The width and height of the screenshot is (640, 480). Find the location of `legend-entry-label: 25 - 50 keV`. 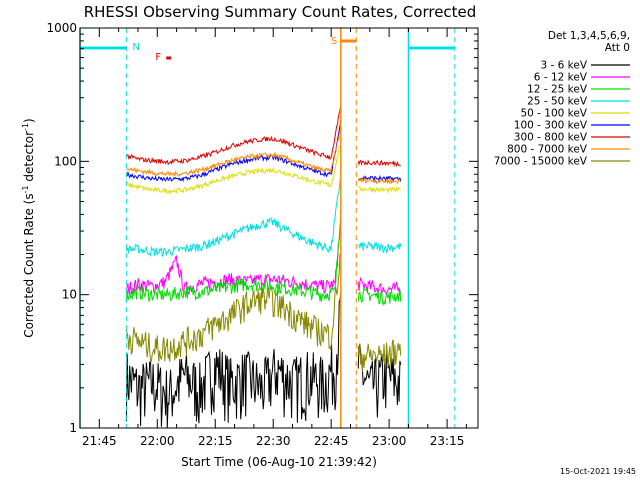

legend-entry-label: 25 - 50 keV is located at coordinates (557, 102).